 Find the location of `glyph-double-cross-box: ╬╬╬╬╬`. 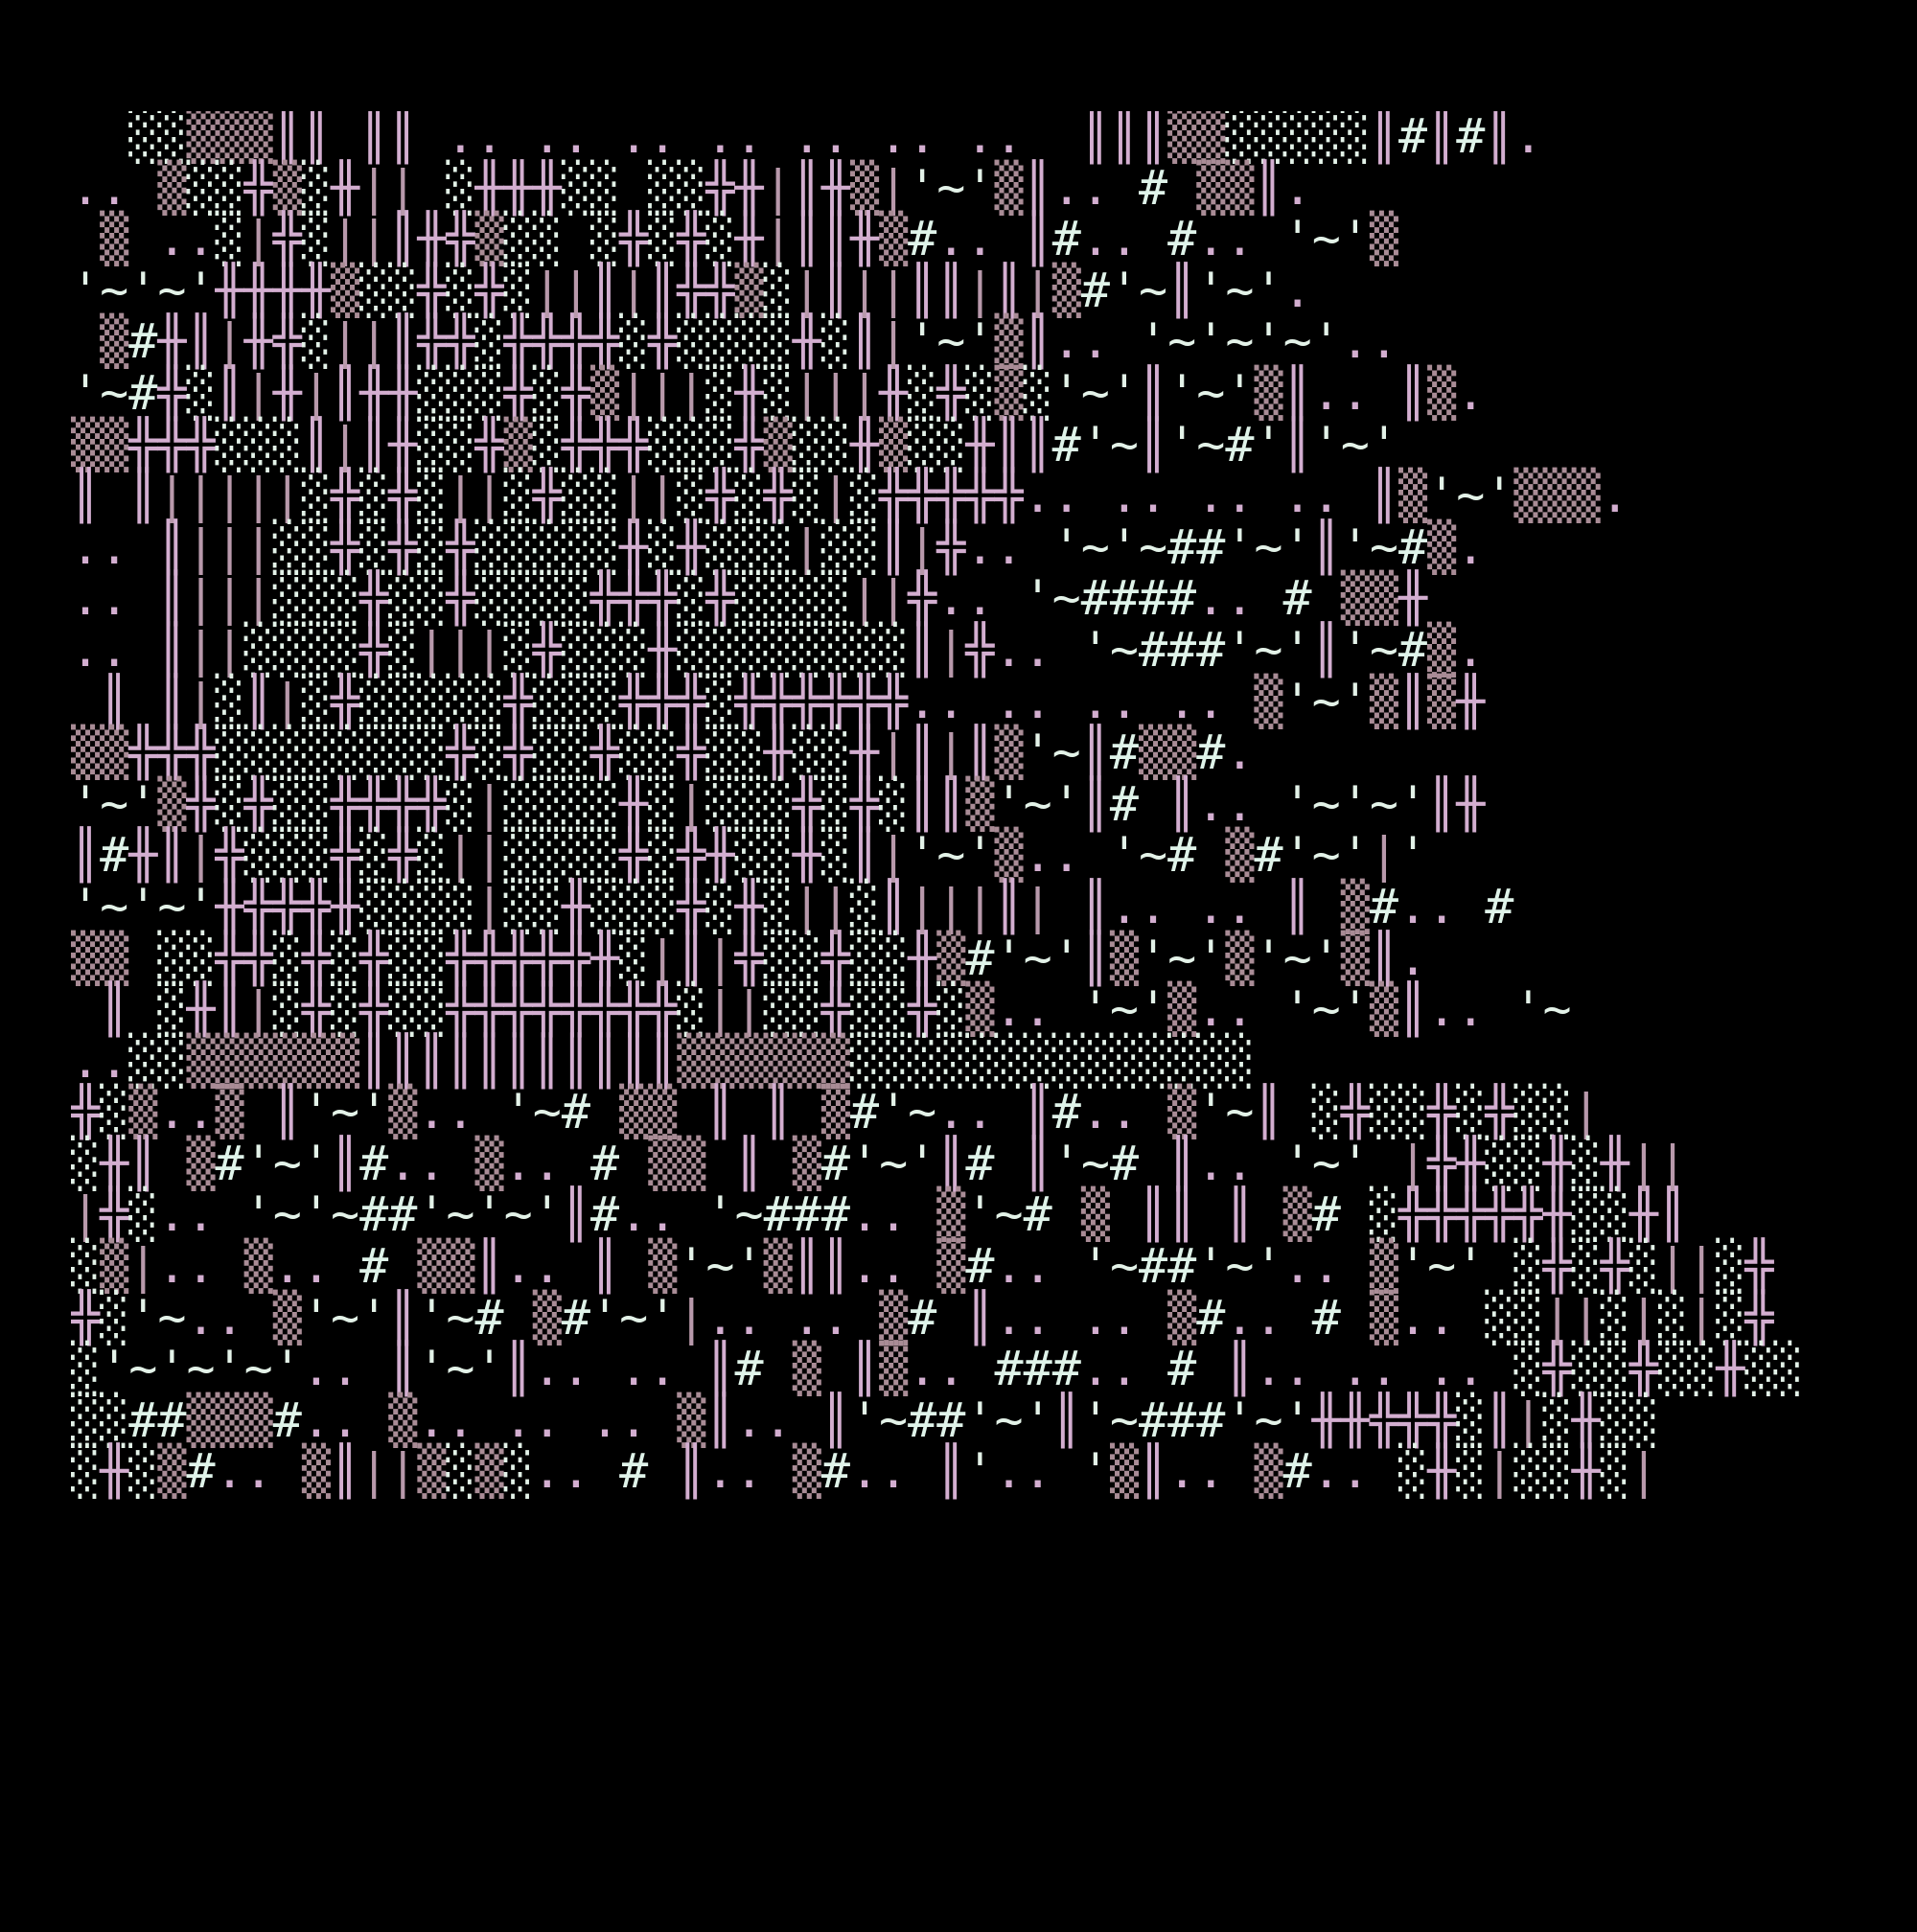

glyph-double-cross-box: ╬╬╬╬╬ is located at coordinates (952, 496).